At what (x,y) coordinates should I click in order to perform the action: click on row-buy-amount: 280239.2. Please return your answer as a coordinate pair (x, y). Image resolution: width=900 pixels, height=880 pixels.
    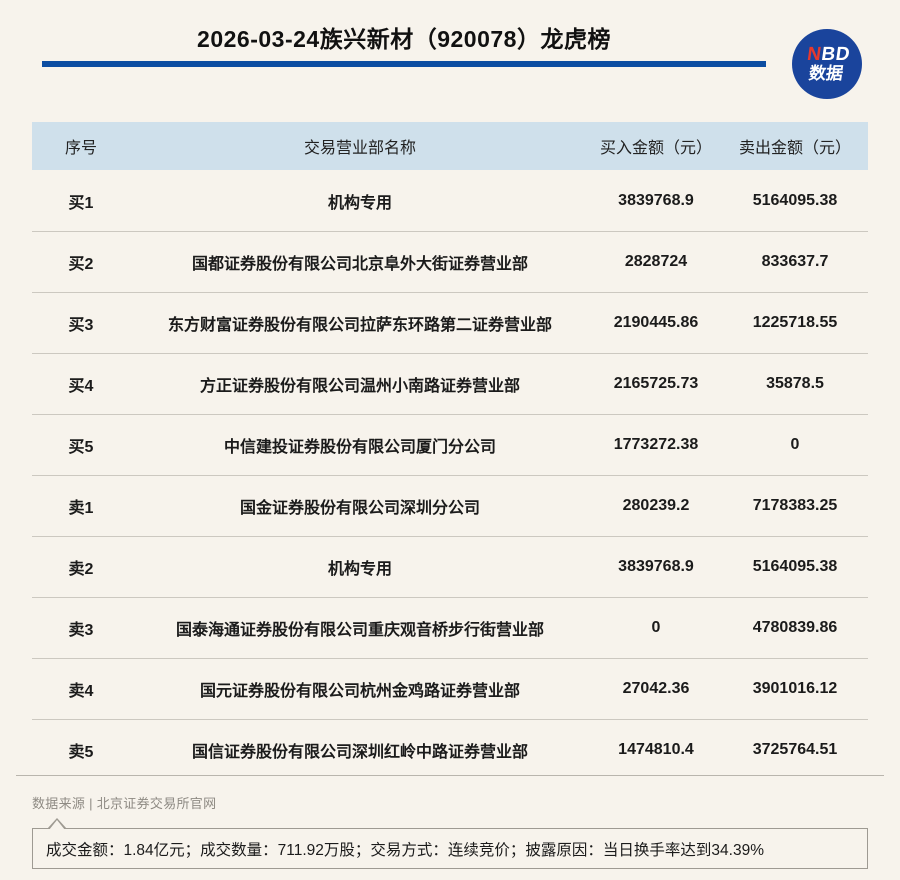
    Looking at the image, I should click on (656, 505).